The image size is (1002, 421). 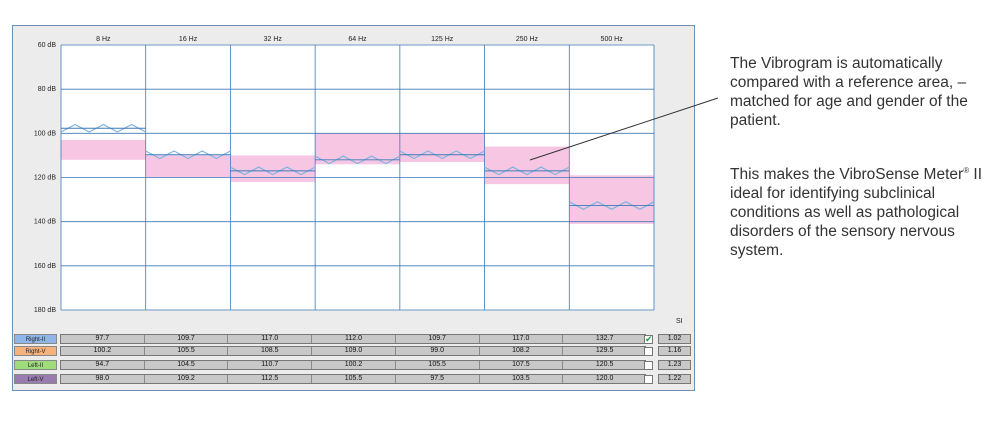 I want to click on si-value: 1.02, so click(x=674, y=339).